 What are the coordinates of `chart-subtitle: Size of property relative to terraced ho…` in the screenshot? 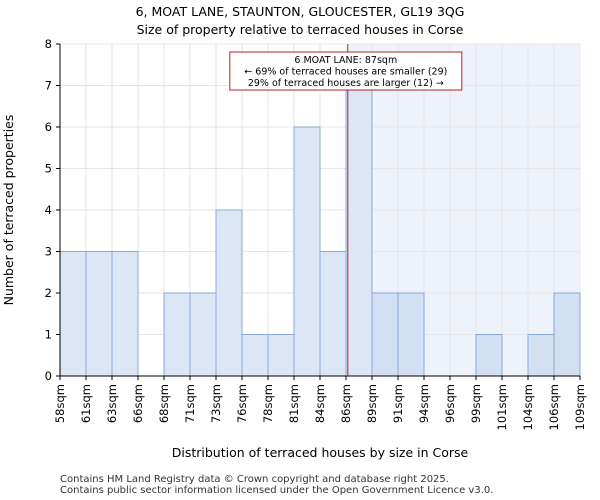 It's located at (300, 29).